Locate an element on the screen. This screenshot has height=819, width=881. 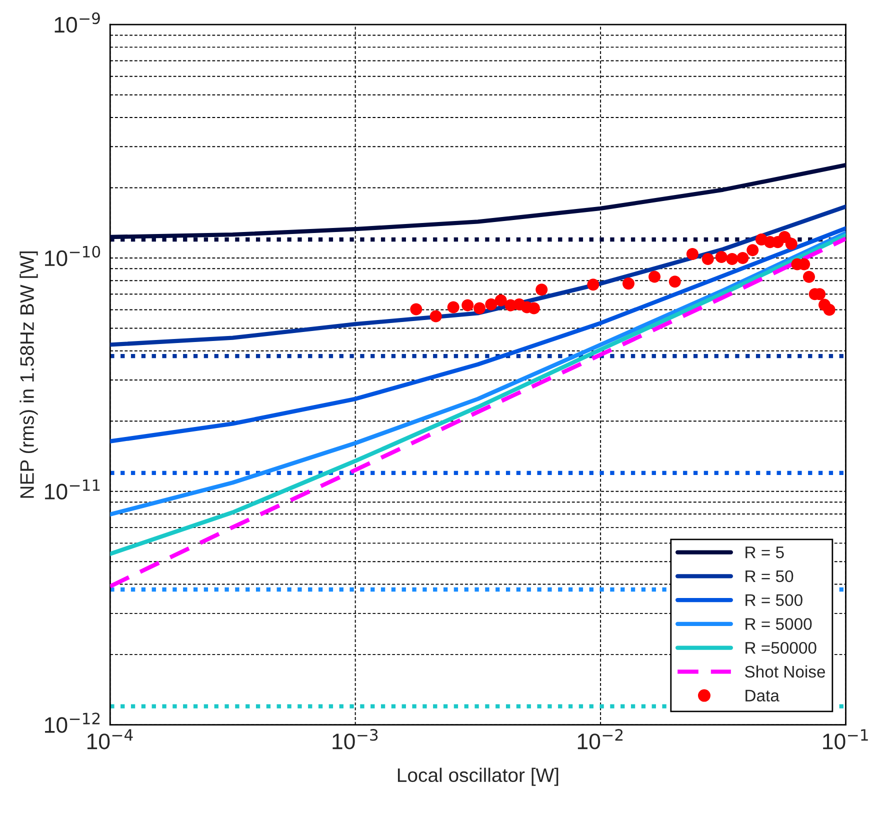
legend-label: R = 5 is located at coordinates (765, 552).